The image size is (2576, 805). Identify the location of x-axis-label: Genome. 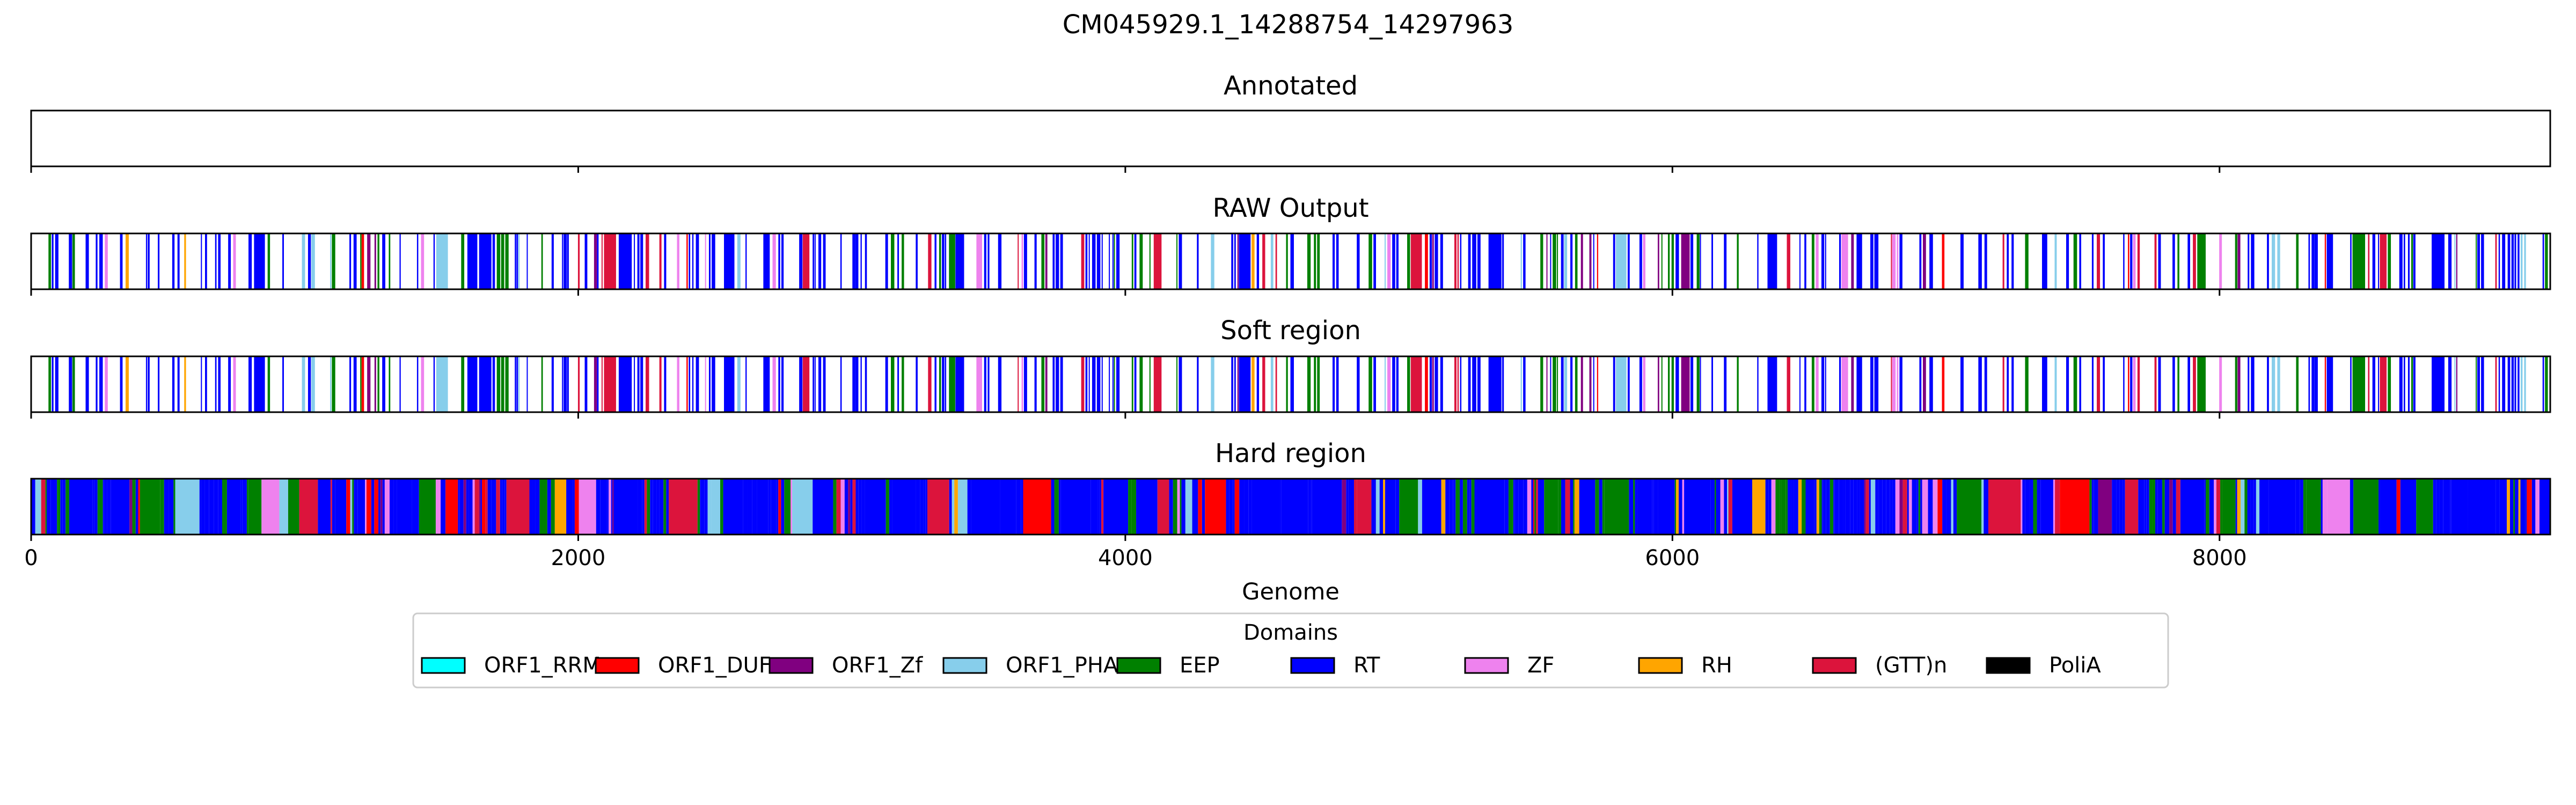
(1291, 592).